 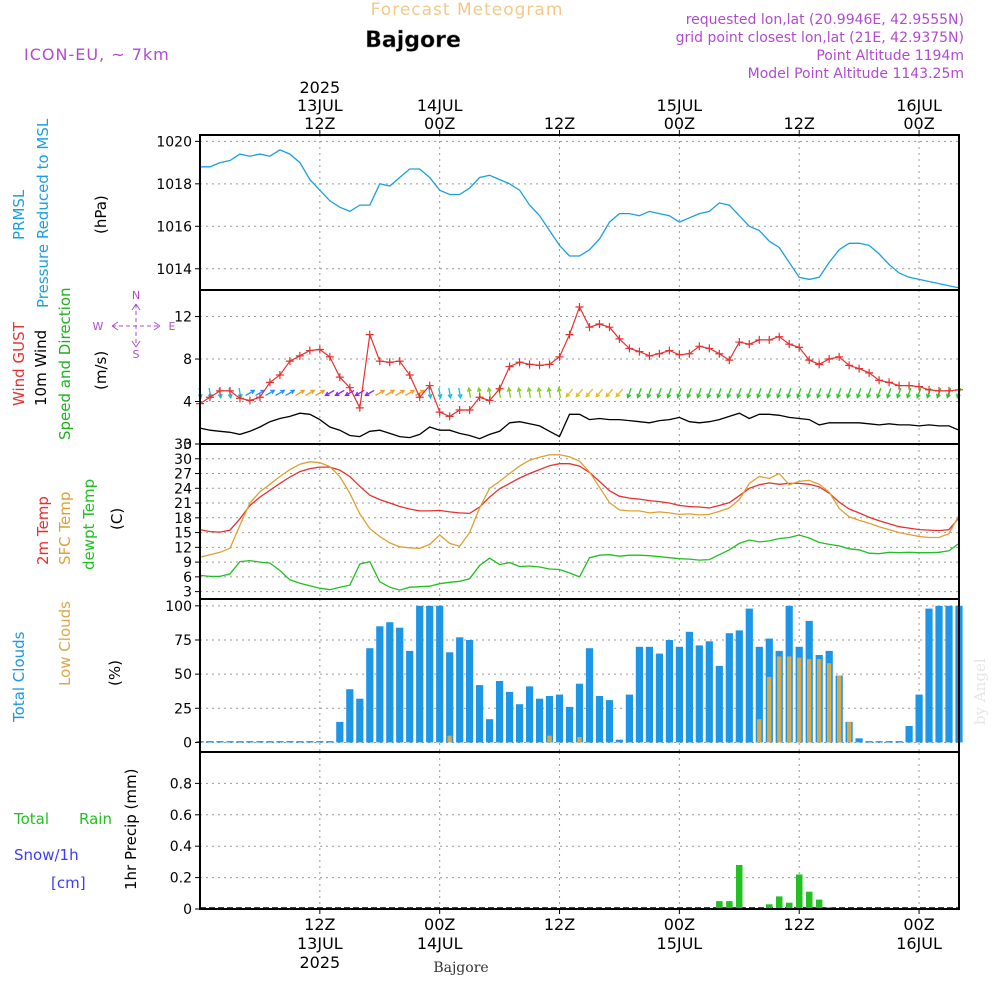 What do you see at coordinates (320, 105) in the screenshot?
I see `top-time-label: 13JUL` at bounding box center [320, 105].